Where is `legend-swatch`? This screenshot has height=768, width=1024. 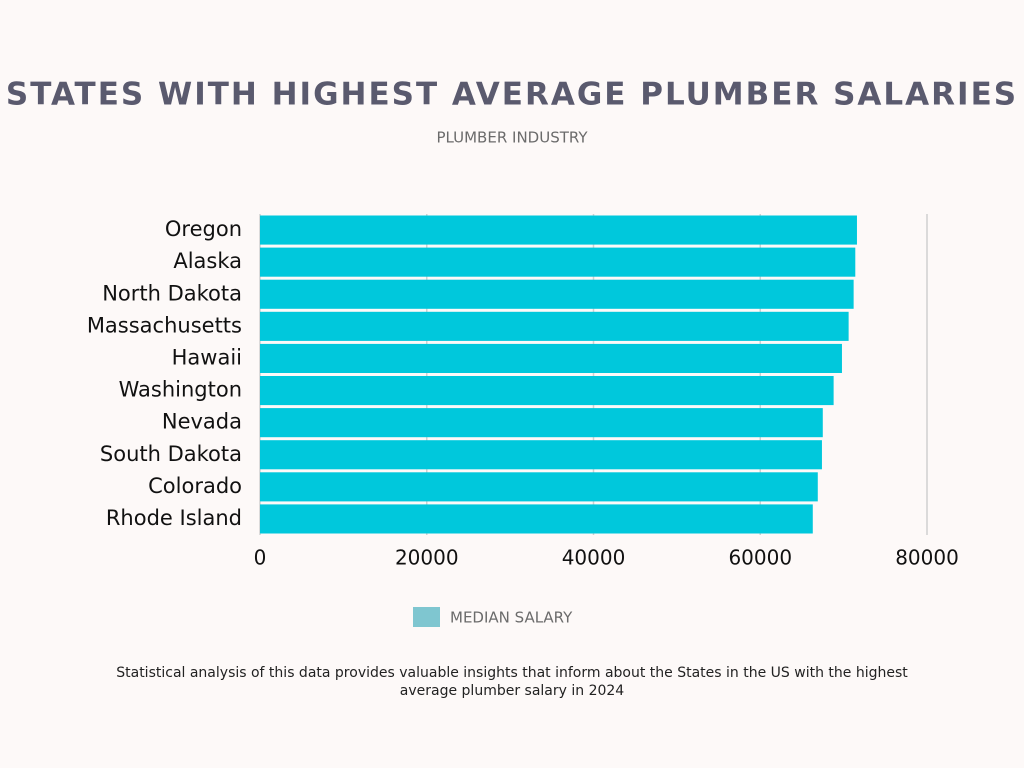 legend-swatch is located at coordinates (426, 617).